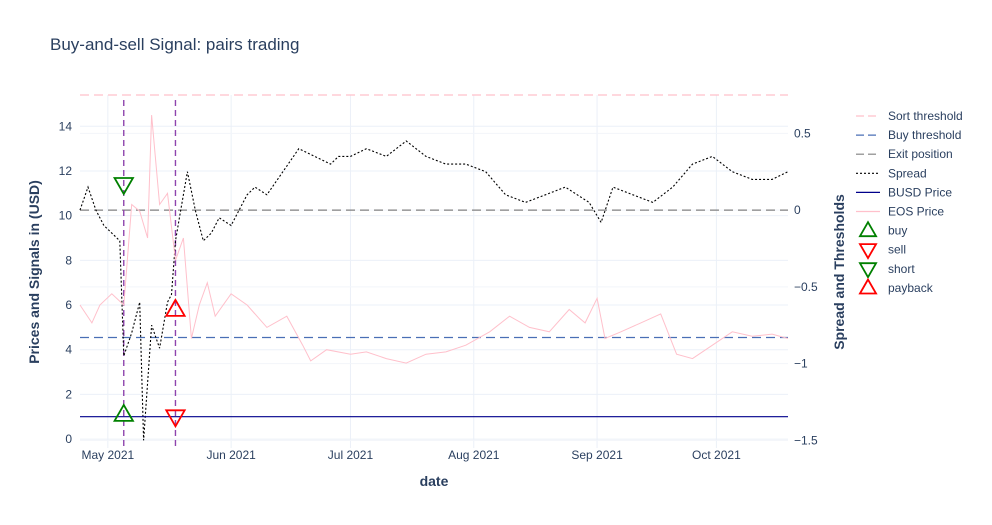 This screenshot has width=992, height=525. What do you see at coordinates (920, 154) in the screenshot?
I see `legend-label: Exit position` at bounding box center [920, 154].